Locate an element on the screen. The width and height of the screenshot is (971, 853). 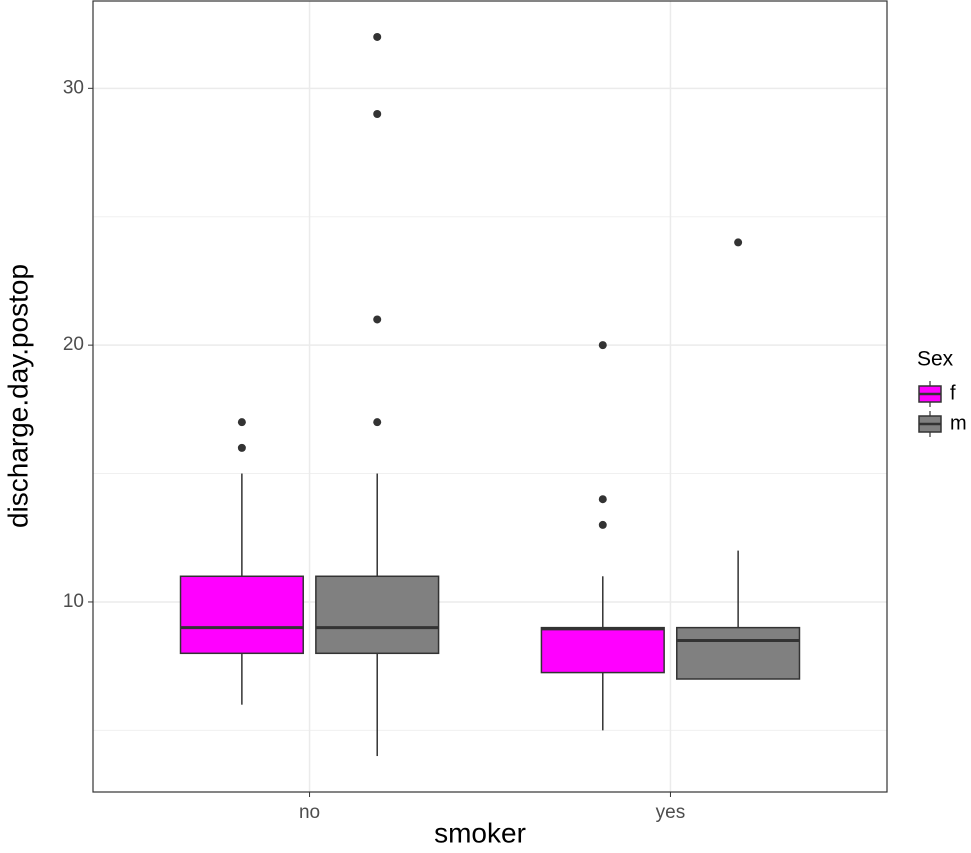
x-tick-label: no is located at coordinates (309, 812).